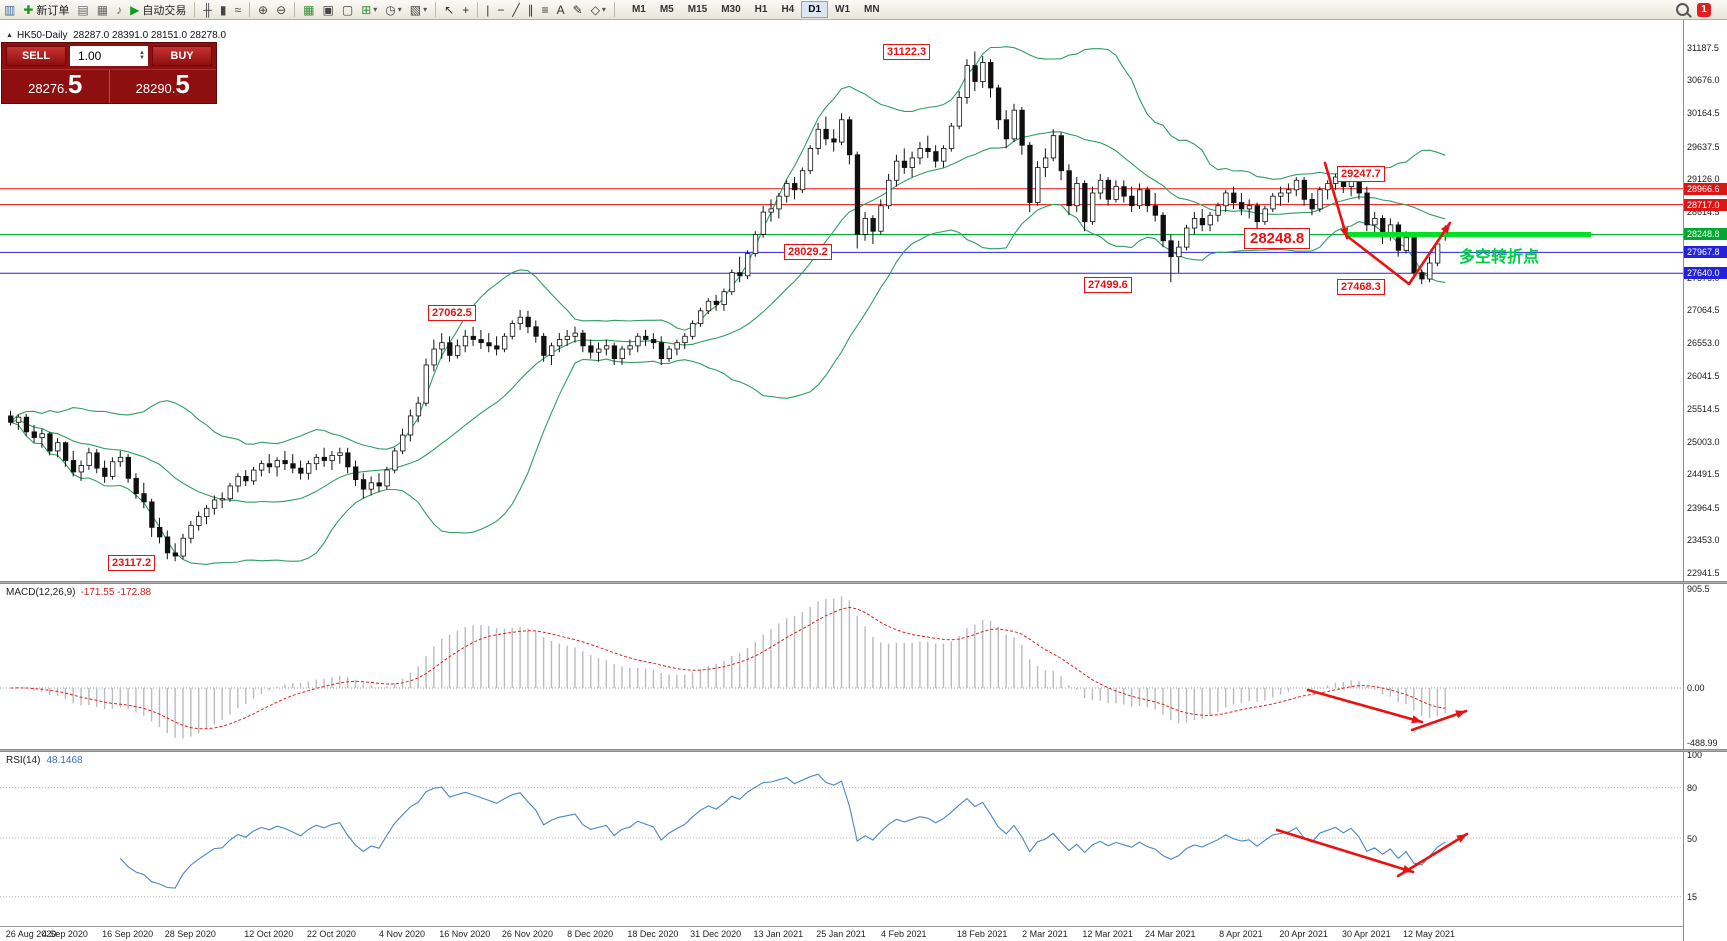 Image resolution: width=1727 pixels, height=941 pixels. What do you see at coordinates (1703, 179) in the screenshot?
I see `price-tick: 29126.0` at bounding box center [1703, 179].